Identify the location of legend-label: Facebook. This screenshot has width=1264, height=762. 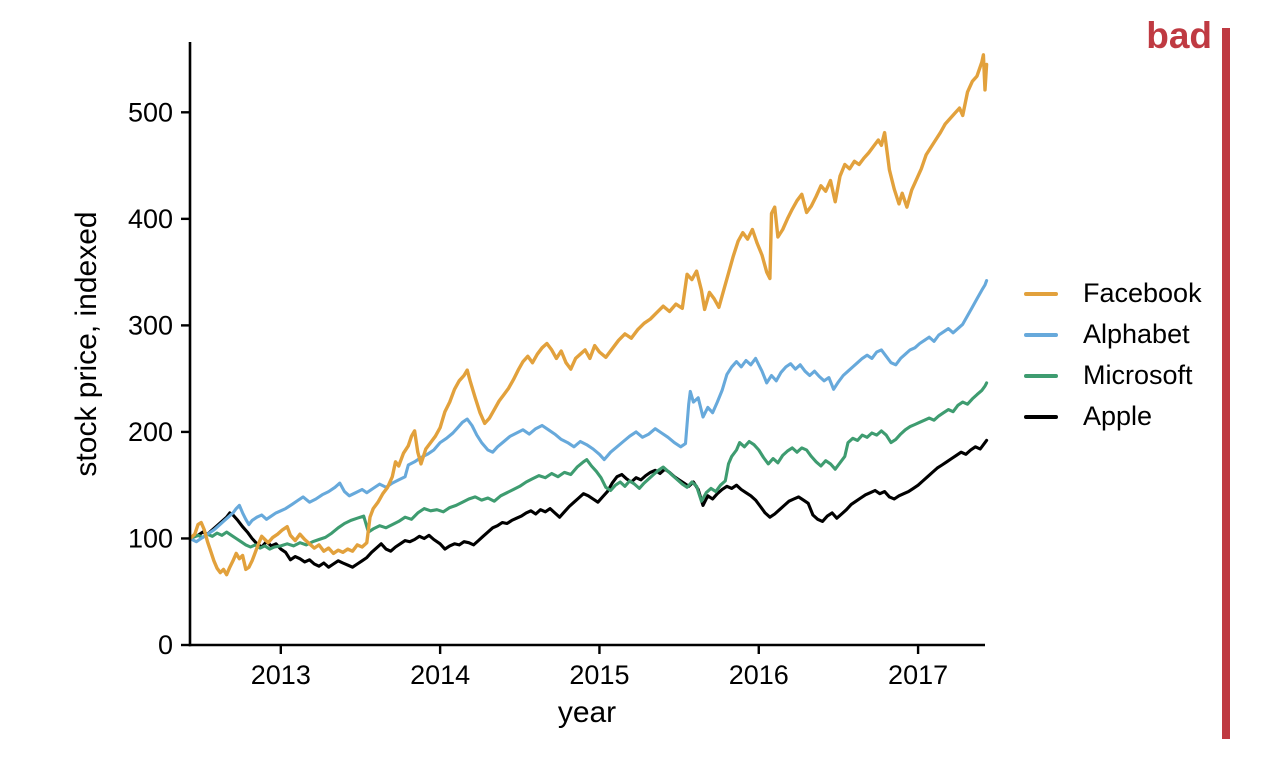
(1142, 293).